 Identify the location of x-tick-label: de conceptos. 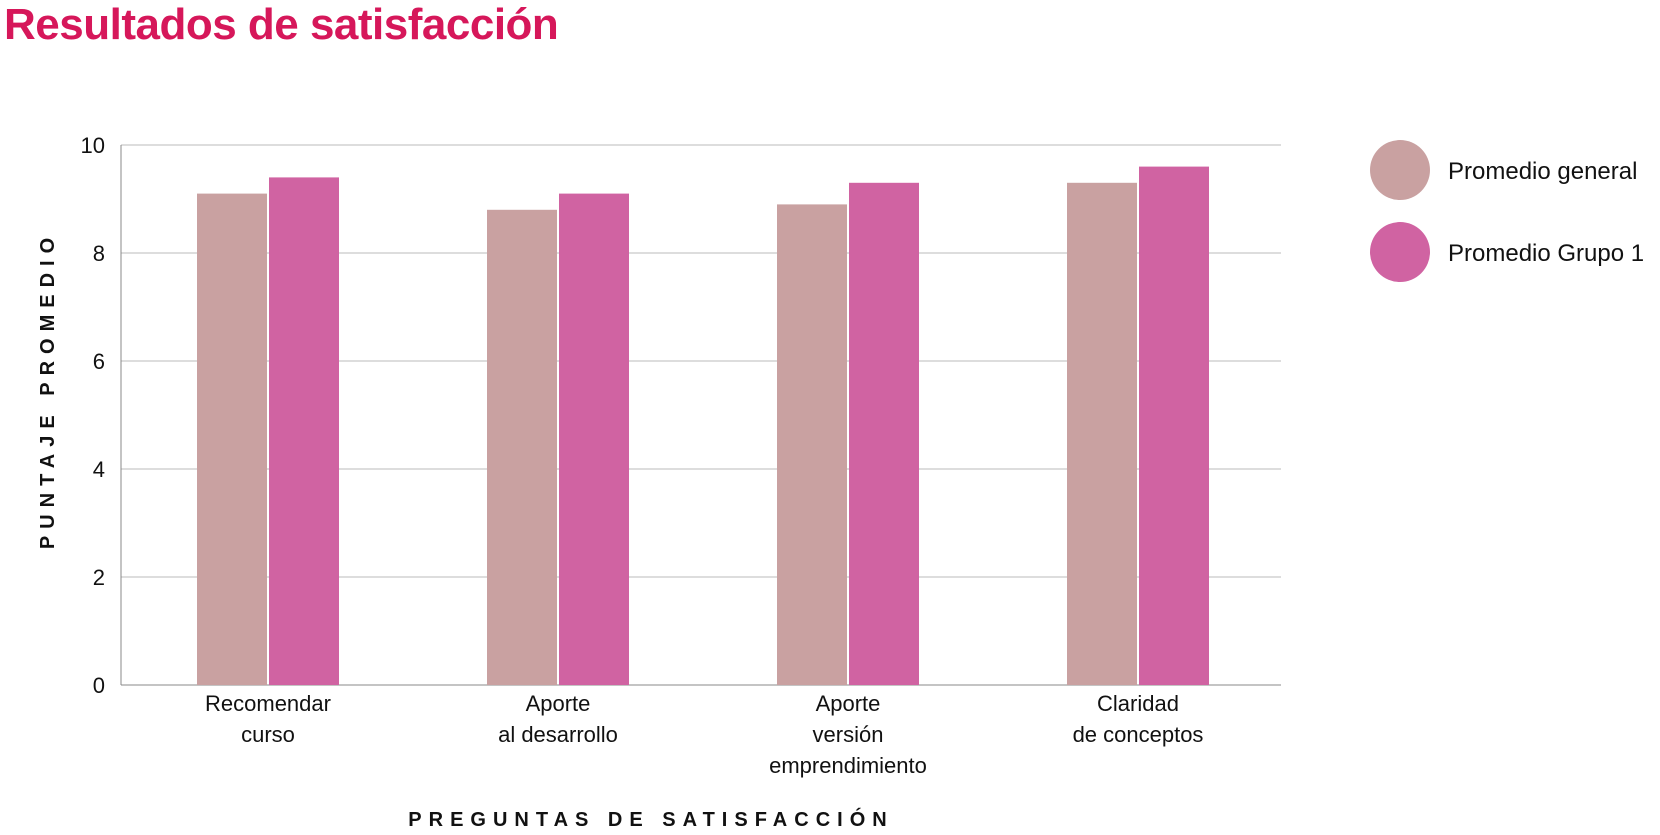
(1138, 734).